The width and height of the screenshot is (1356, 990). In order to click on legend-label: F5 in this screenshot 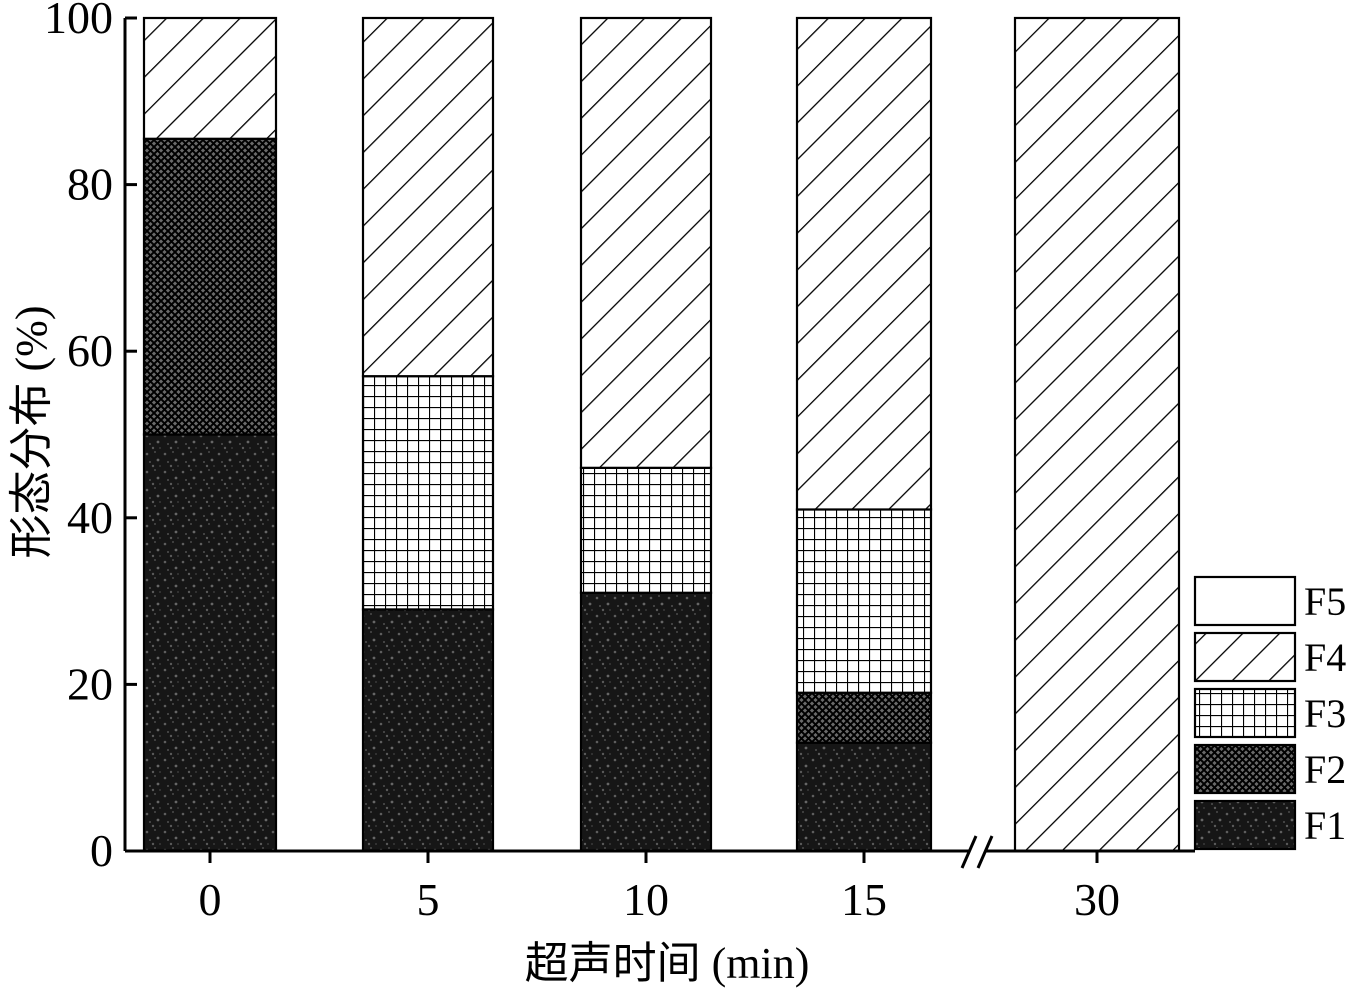, I will do `click(1325, 601)`.